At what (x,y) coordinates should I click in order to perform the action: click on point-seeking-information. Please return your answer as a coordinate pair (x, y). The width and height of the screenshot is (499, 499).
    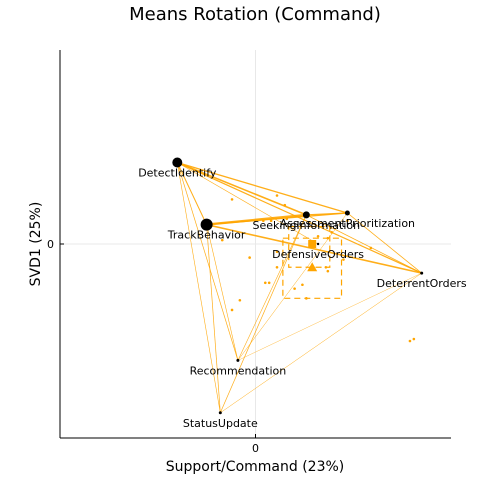
    Looking at the image, I should click on (306, 215).